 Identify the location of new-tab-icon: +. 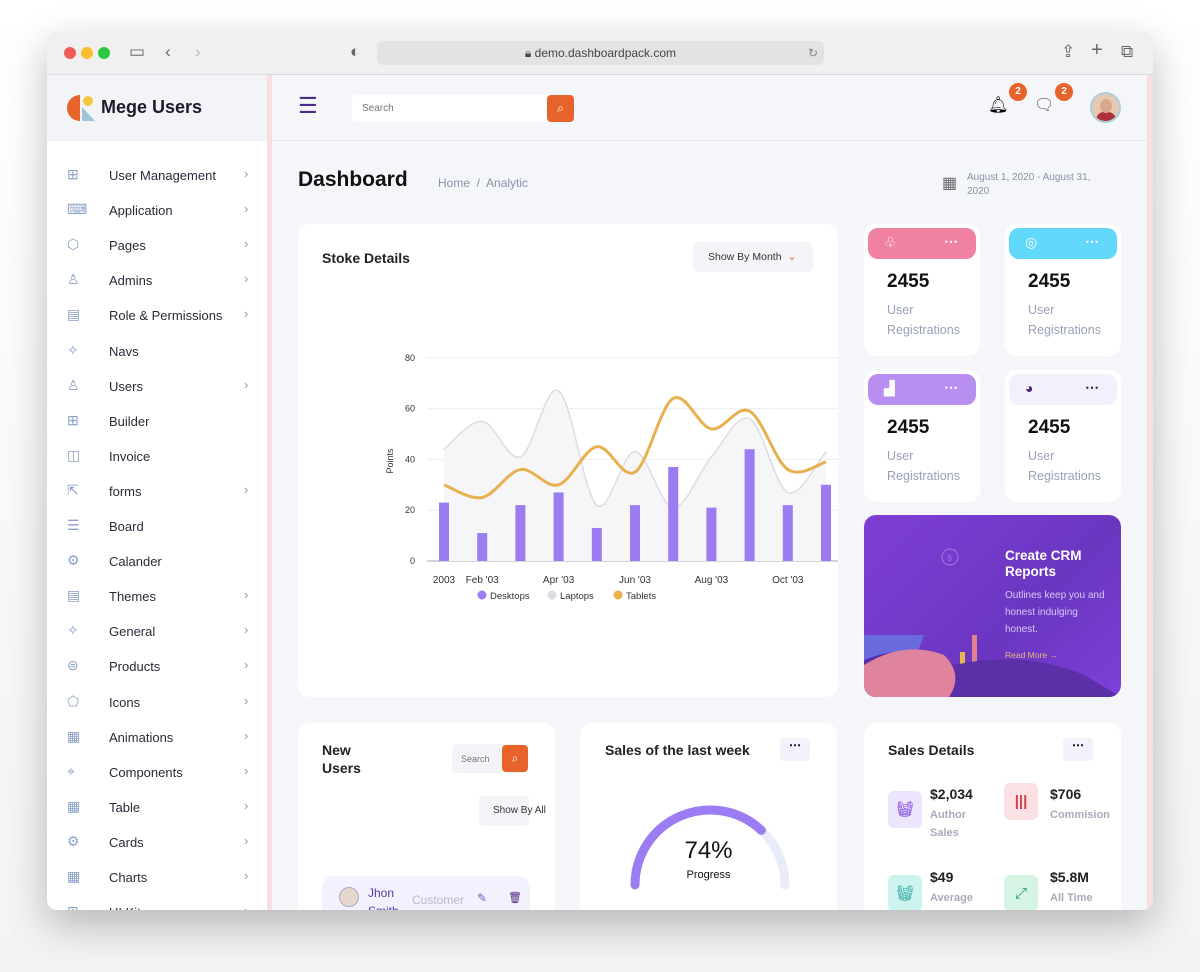
(1097, 50).